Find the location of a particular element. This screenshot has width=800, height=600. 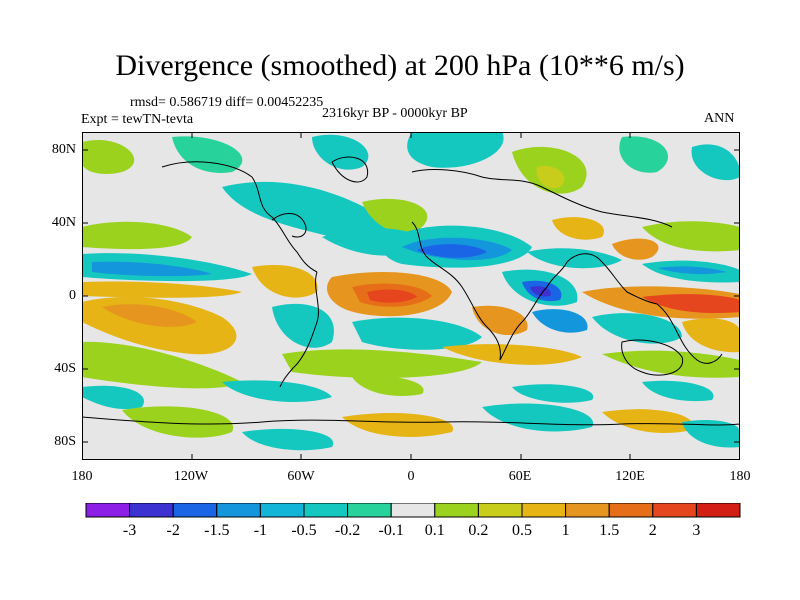

colorbar-label: 0.5 is located at coordinates (522, 530).